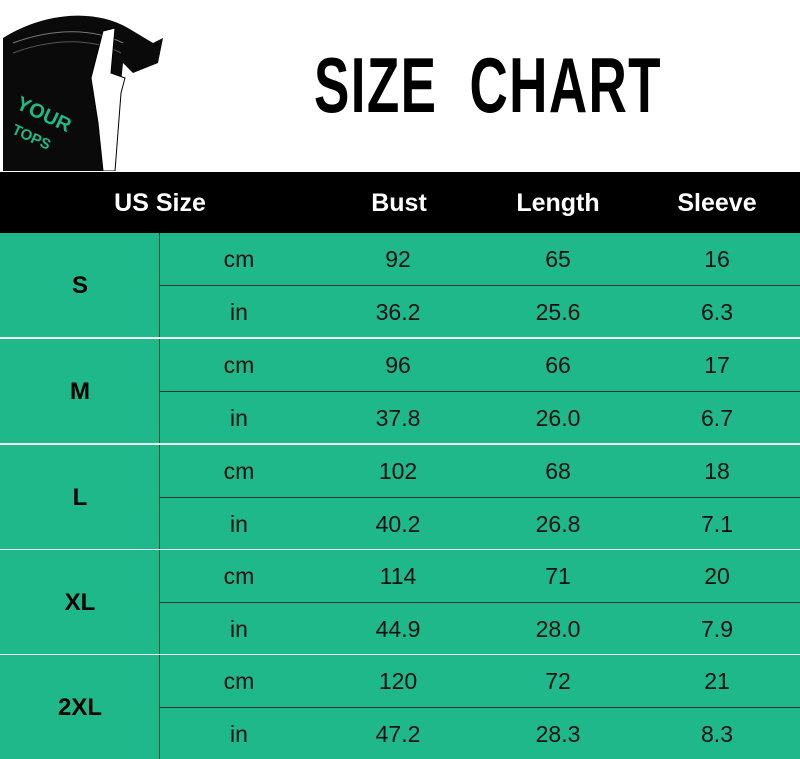  I want to click on size-label: XL, so click(80, 602).